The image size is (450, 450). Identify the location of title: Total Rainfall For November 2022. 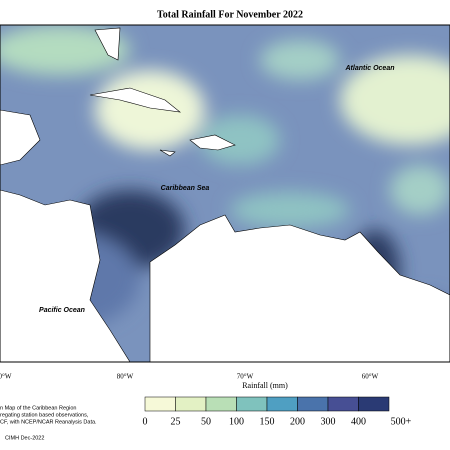
(230, 14).